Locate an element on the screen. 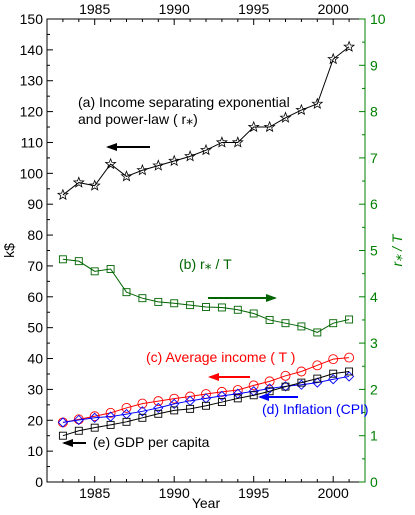  arrow-a-head is located at coordinates (111, 147).